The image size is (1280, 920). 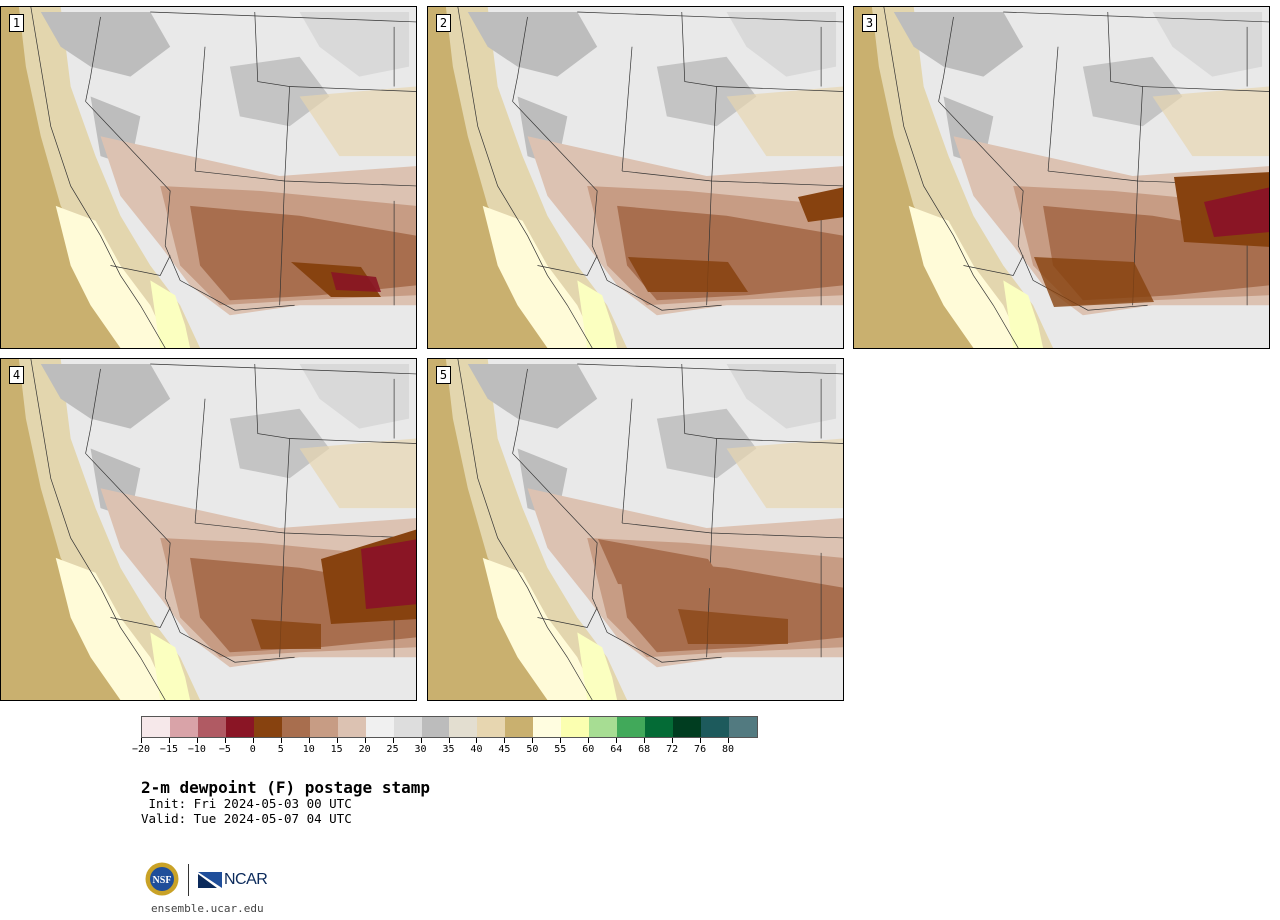 I want to click on logo-separator, so click(x=188, y=880).